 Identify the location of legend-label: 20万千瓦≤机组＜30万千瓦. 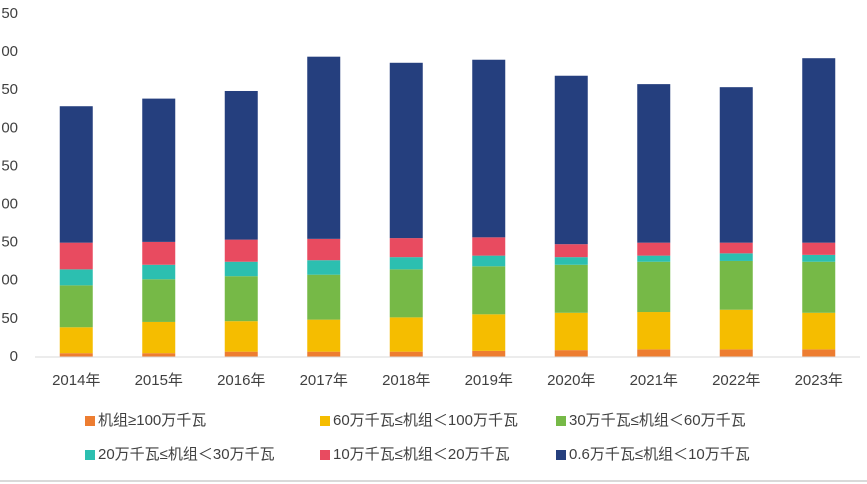
(186, 454).